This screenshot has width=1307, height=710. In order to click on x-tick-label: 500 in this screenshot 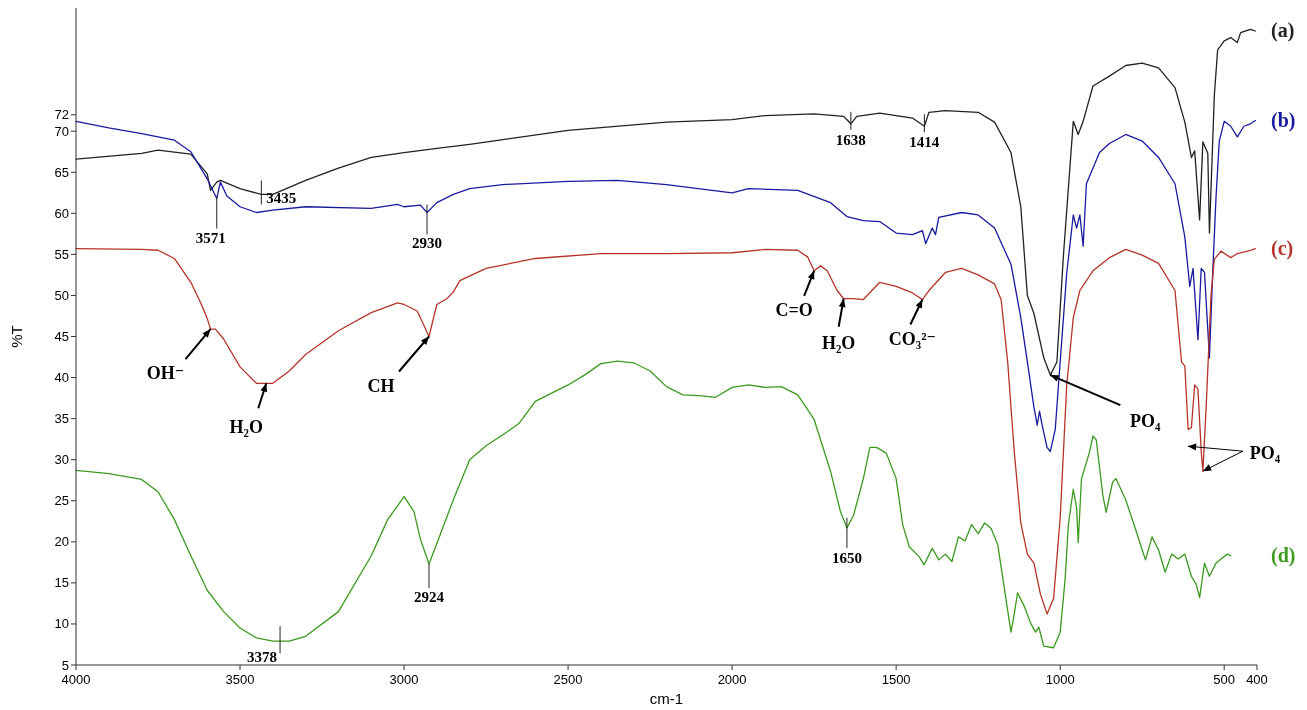, I will do `click(1224, 679)`.